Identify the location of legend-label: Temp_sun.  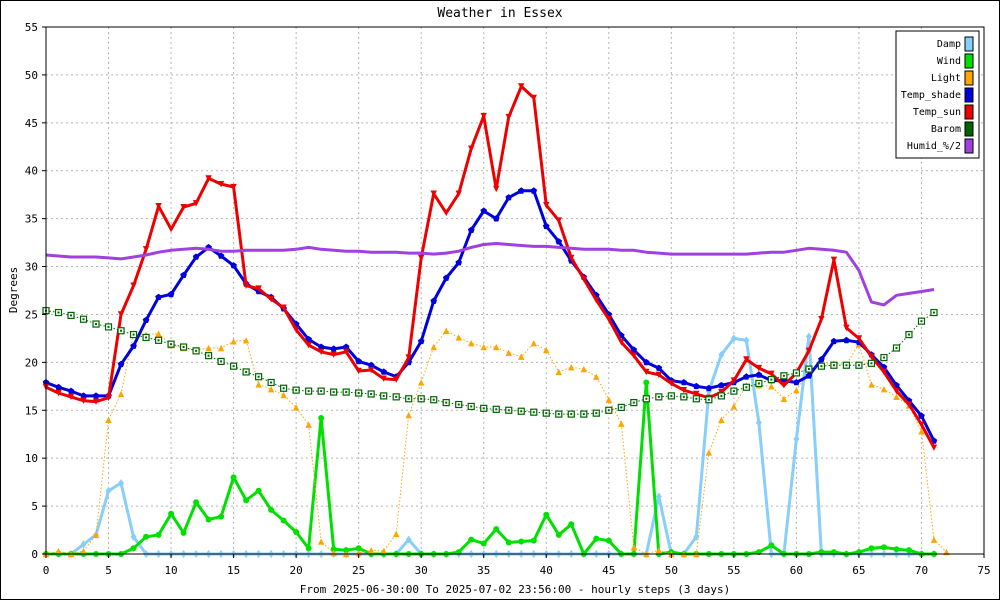
(937, 112).